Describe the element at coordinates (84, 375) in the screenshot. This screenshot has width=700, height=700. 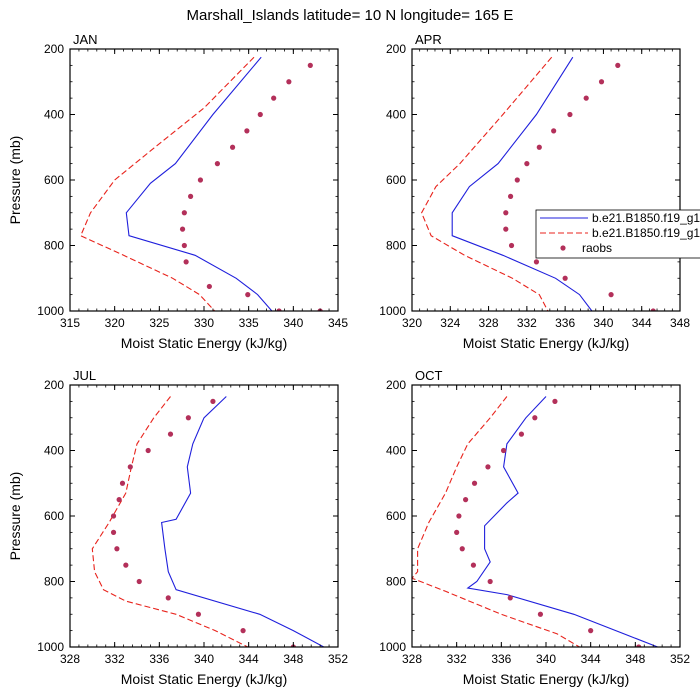
I see `panel-label: JUL` at that location.